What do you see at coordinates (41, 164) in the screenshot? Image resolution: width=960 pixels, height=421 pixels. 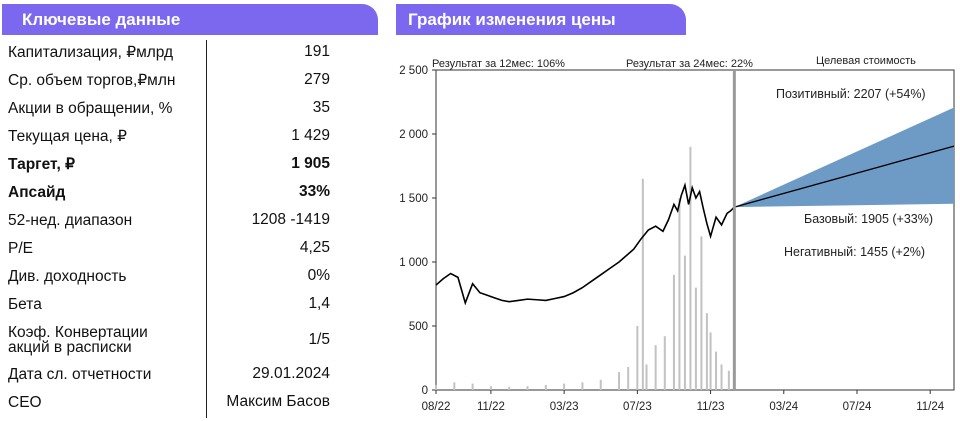 I see `row-label: Таргет, ₽` at bounding box center [41, 164].